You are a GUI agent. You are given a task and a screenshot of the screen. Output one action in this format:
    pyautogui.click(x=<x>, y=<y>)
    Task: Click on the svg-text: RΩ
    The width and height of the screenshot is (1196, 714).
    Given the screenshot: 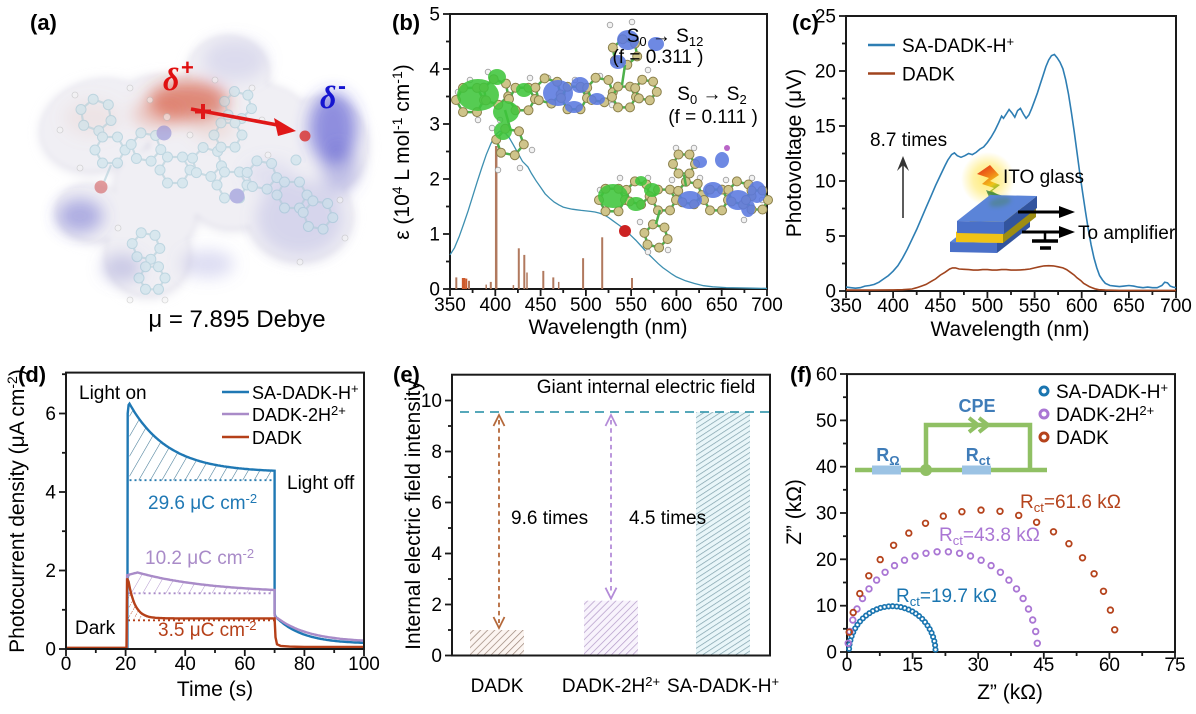 What is the action you would take?
    pyautogui.click(x=887, y=456)
    